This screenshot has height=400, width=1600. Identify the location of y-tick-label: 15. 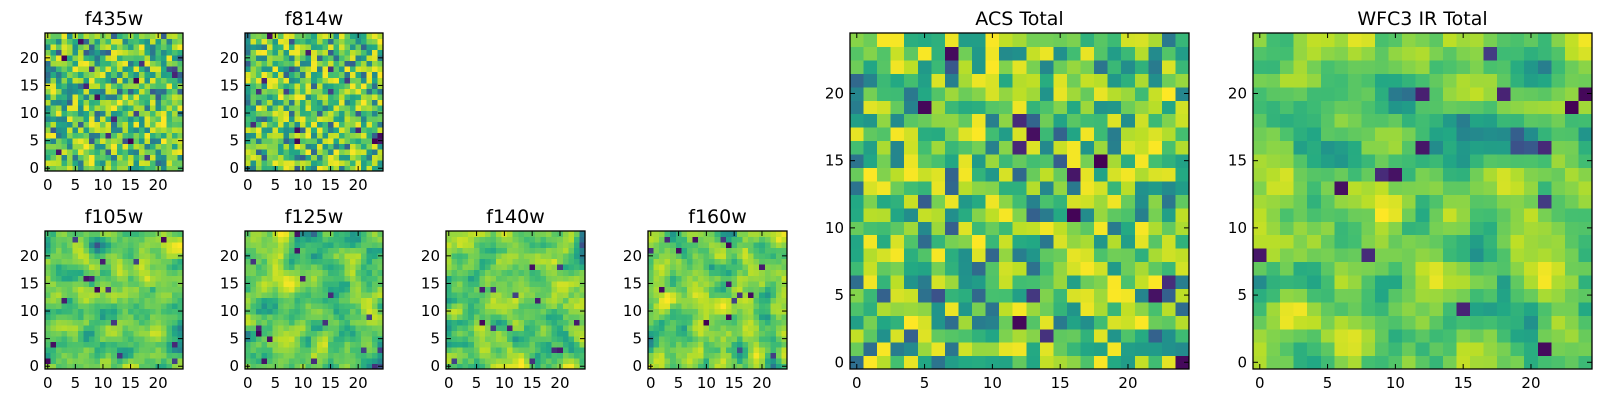
(430, 283).